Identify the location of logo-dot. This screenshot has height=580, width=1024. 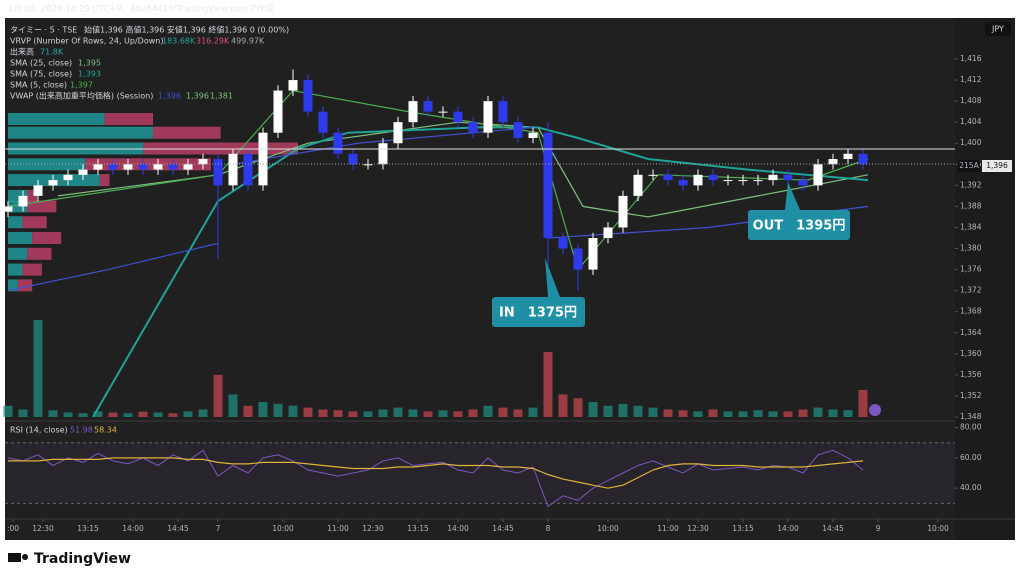
(25, 557).